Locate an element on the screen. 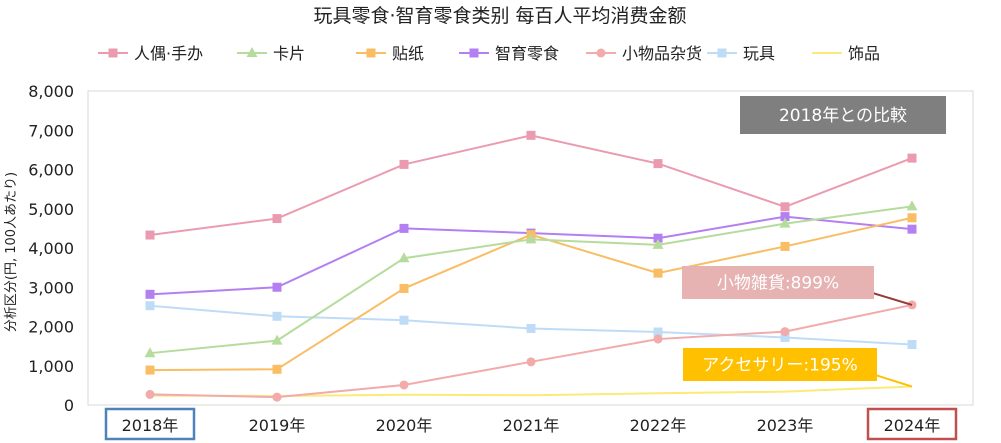 This screenshot has width=1001, height=443. legend-item: 小物品杂货 is located at coordinates (644, 53).